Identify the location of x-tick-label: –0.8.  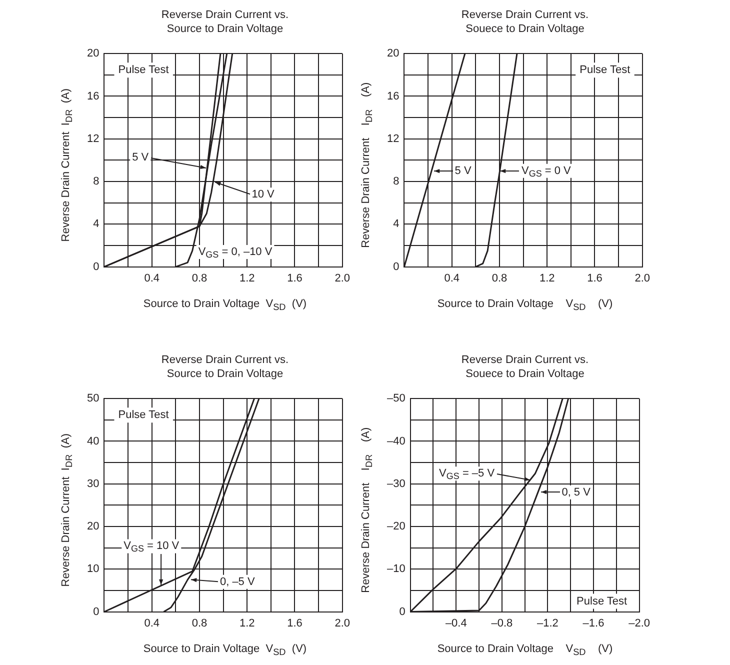
(502, 623).